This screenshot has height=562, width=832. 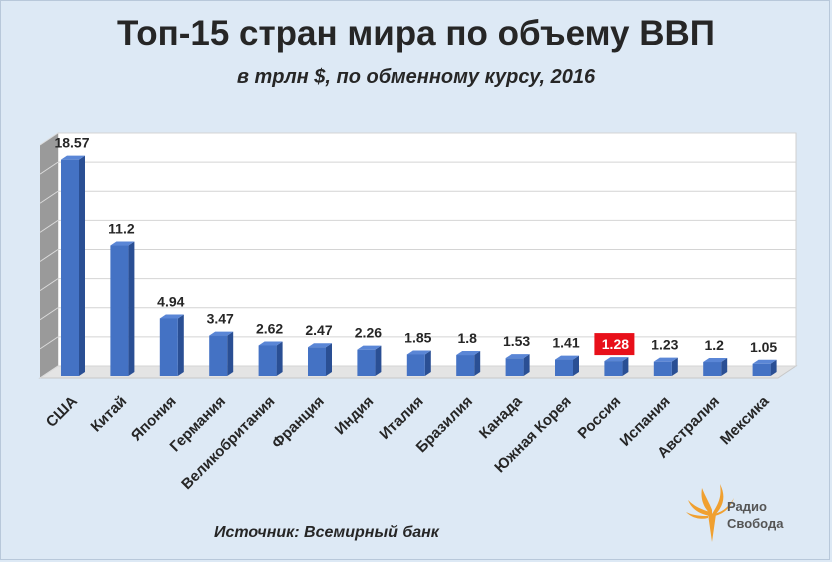 I want to click on category-label: Италия, so click(x=401, y=418).